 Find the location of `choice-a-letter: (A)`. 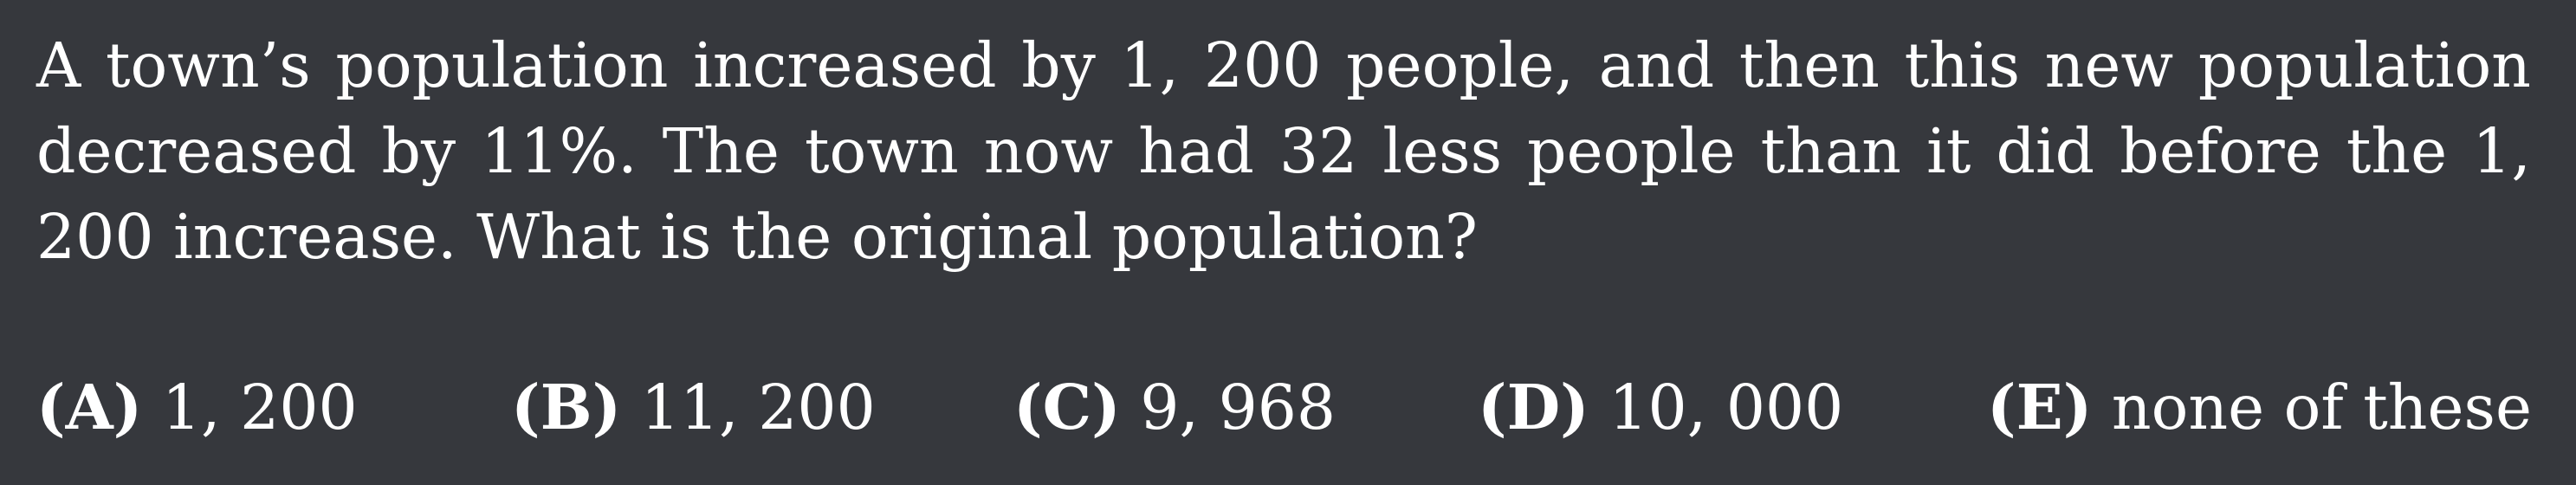

choice-a-letter: (A) is located at coordinates (89, 407).